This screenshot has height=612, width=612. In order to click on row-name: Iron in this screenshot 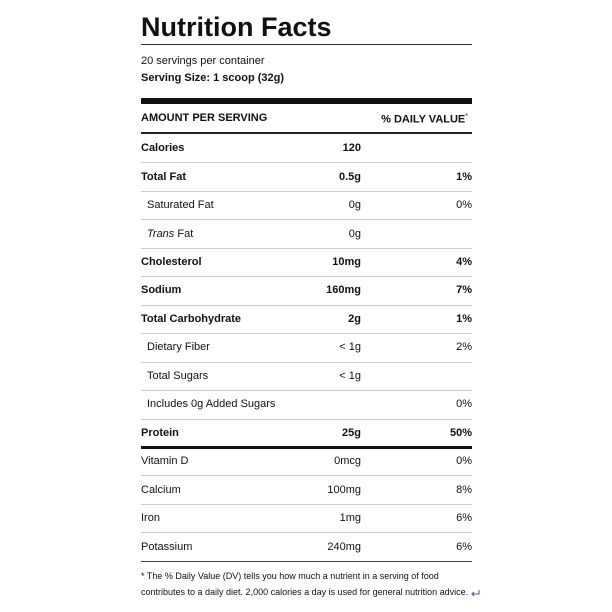, I will do `click(150, 518)`.